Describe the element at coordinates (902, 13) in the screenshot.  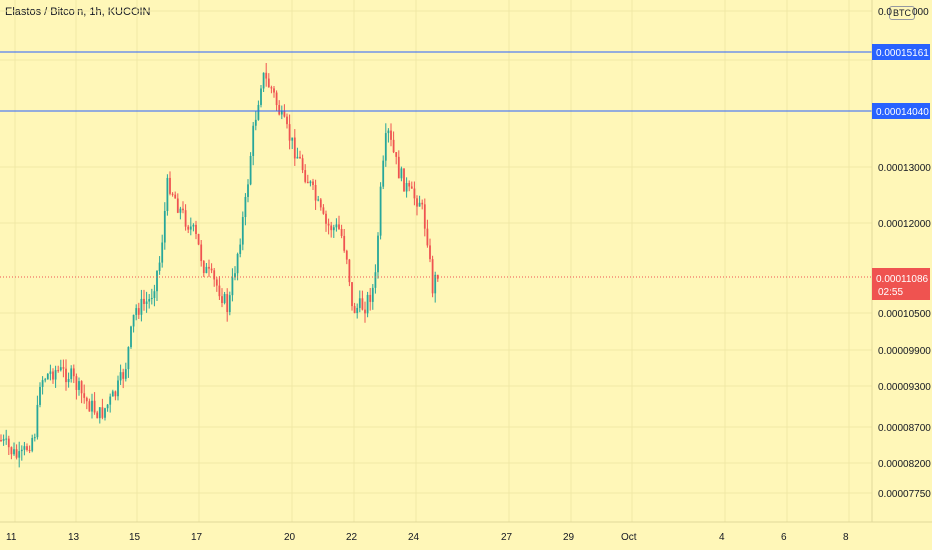
I see `currency-badge: BTC` at that location.